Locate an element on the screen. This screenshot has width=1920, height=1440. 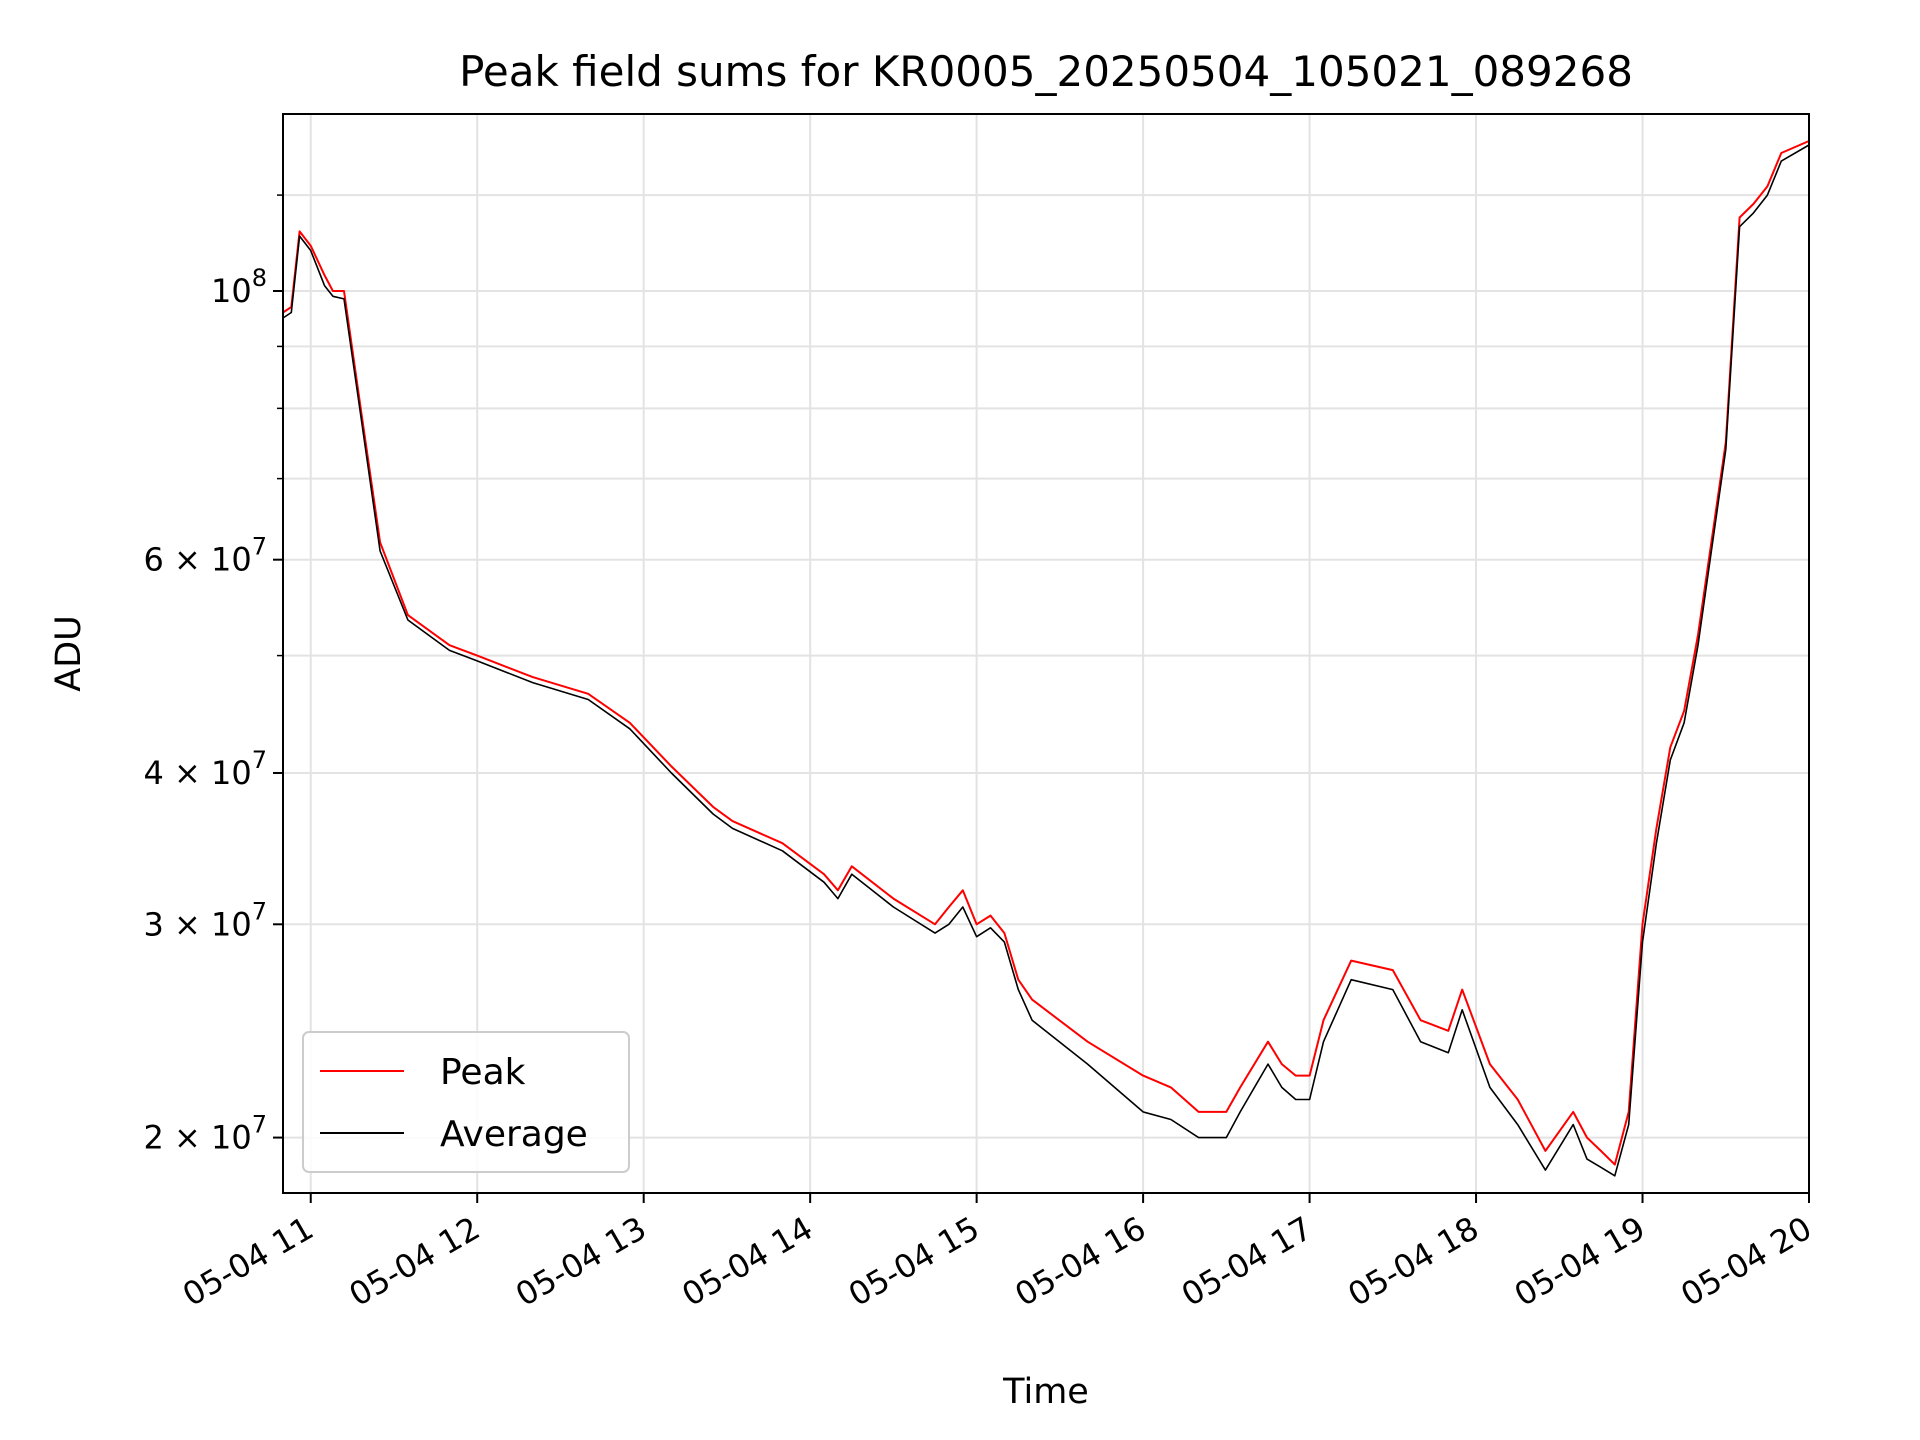
y-tick-label-base: 3 × 10 is located at coordinates (197, 924).